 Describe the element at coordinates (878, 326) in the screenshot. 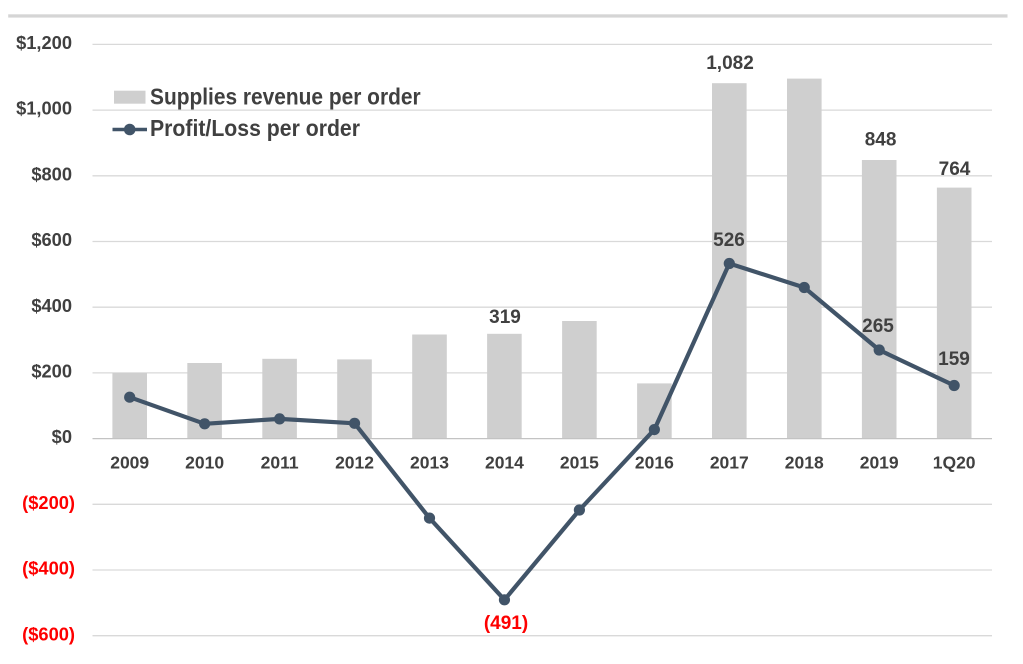

I see `svg-text: 265` at that location.